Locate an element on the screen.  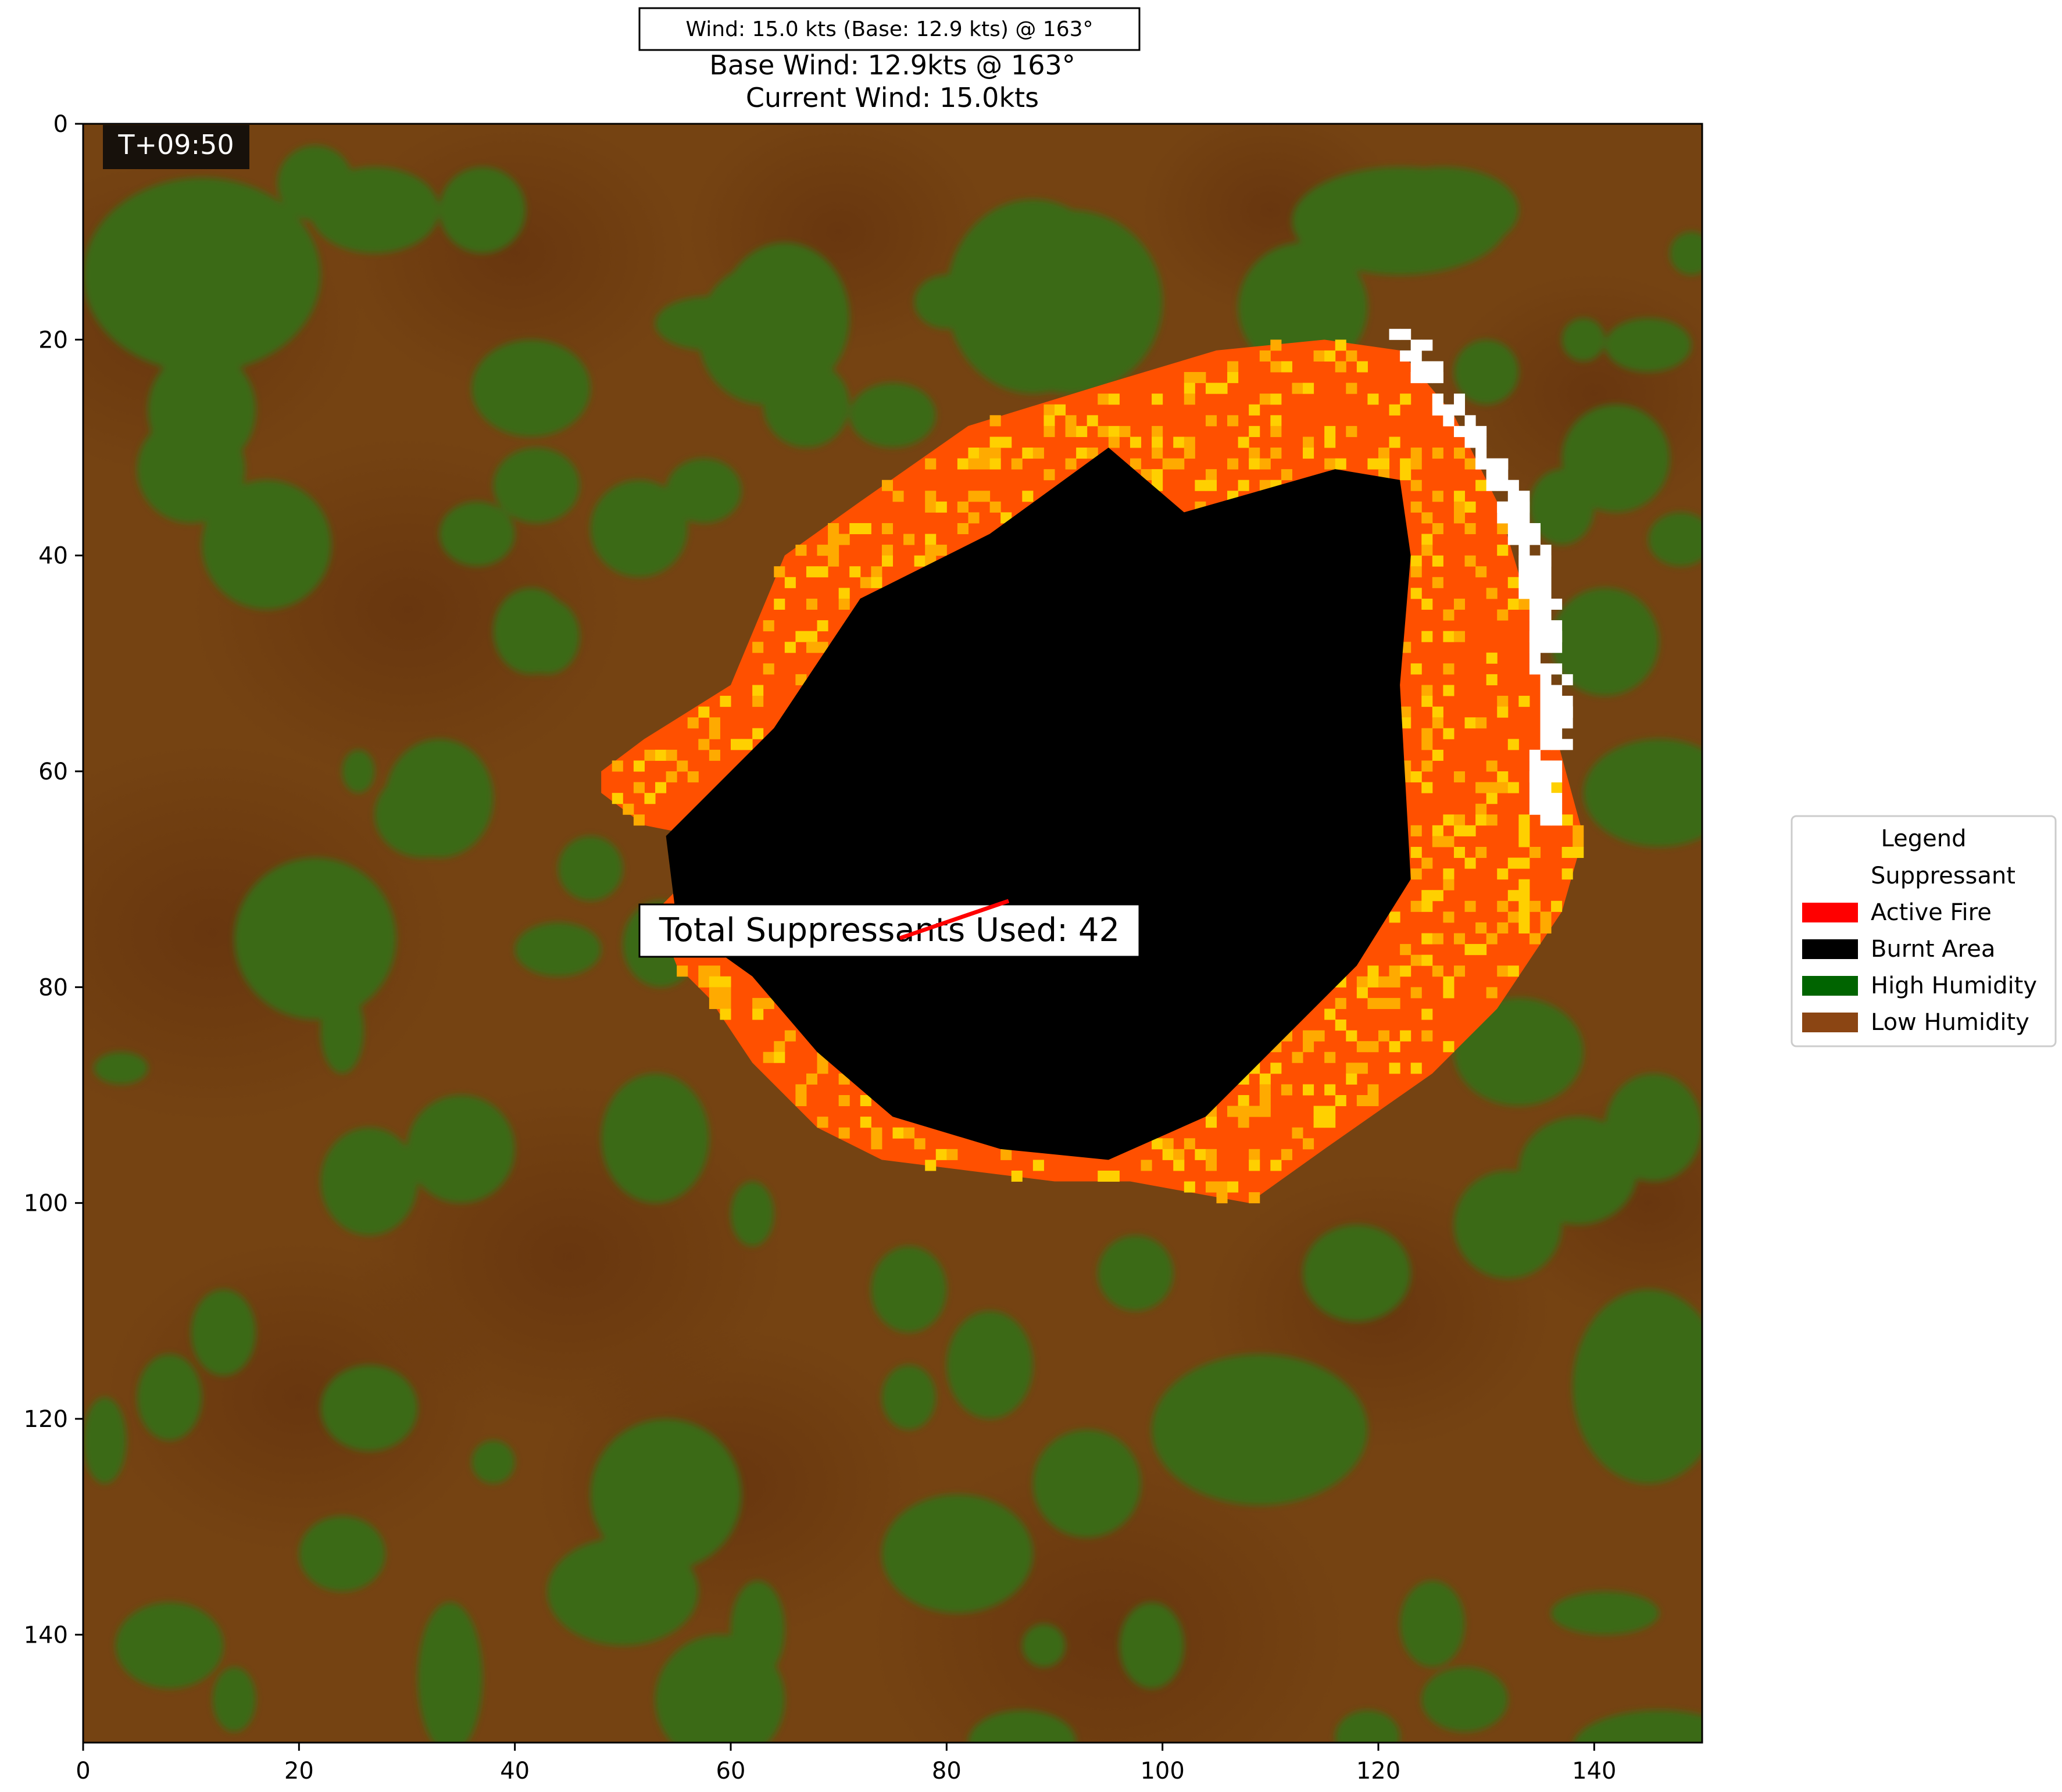
y-tick-label: 100 is located at coordinates (46, 1203).